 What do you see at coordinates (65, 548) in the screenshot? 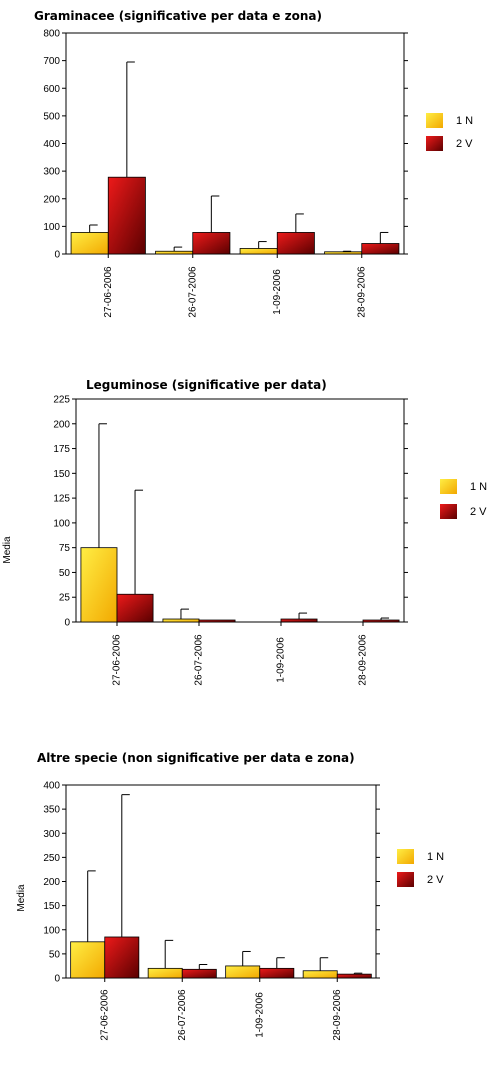
I see `y-tick-label: 75` at bounding box center [65, 548].